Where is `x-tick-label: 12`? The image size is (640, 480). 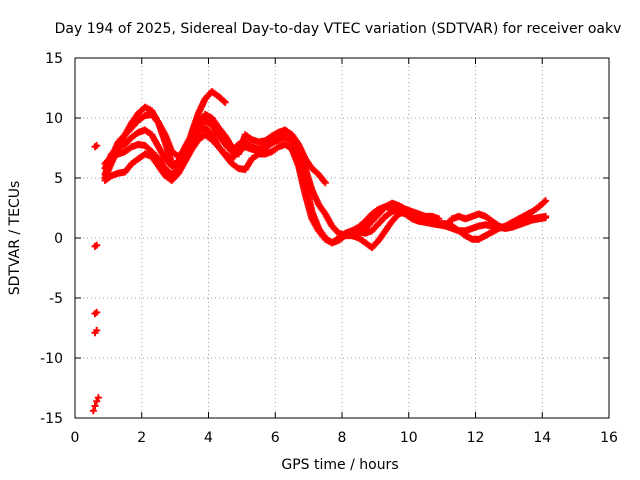 x-tick-label: 12 is located at coordinates (476, 438).